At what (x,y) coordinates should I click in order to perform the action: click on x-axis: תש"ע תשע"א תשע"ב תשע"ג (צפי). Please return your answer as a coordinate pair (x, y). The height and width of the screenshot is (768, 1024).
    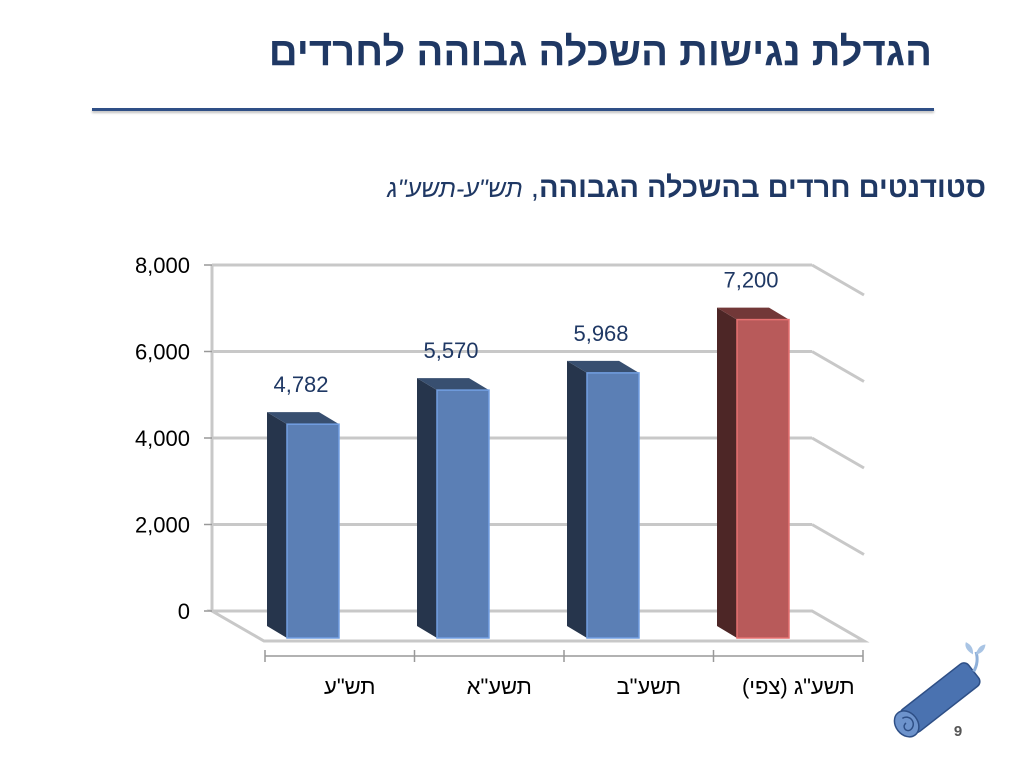
    Looking at the image, I should click on (564, 674).